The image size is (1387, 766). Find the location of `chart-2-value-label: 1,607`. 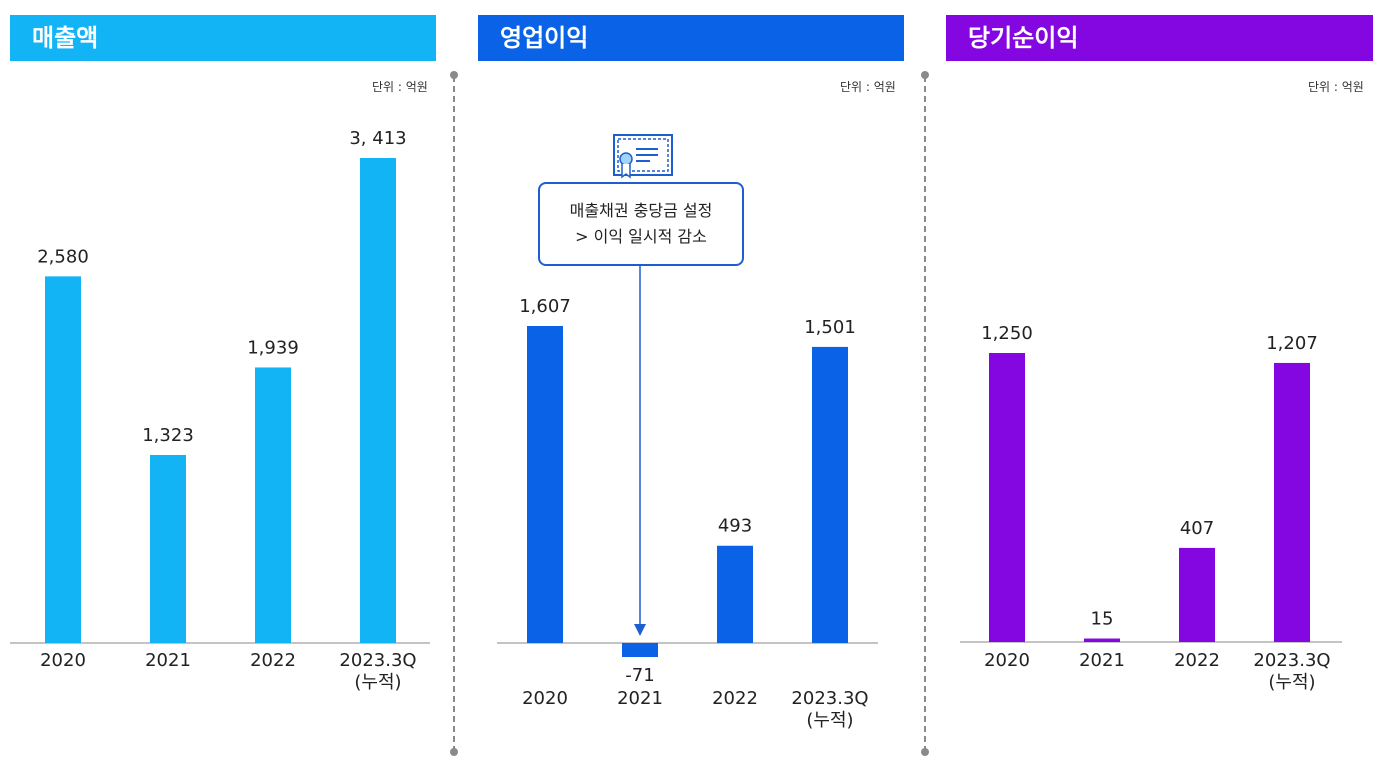

chart-2-value-label: 1,607 is located at coordinates (545, 306).